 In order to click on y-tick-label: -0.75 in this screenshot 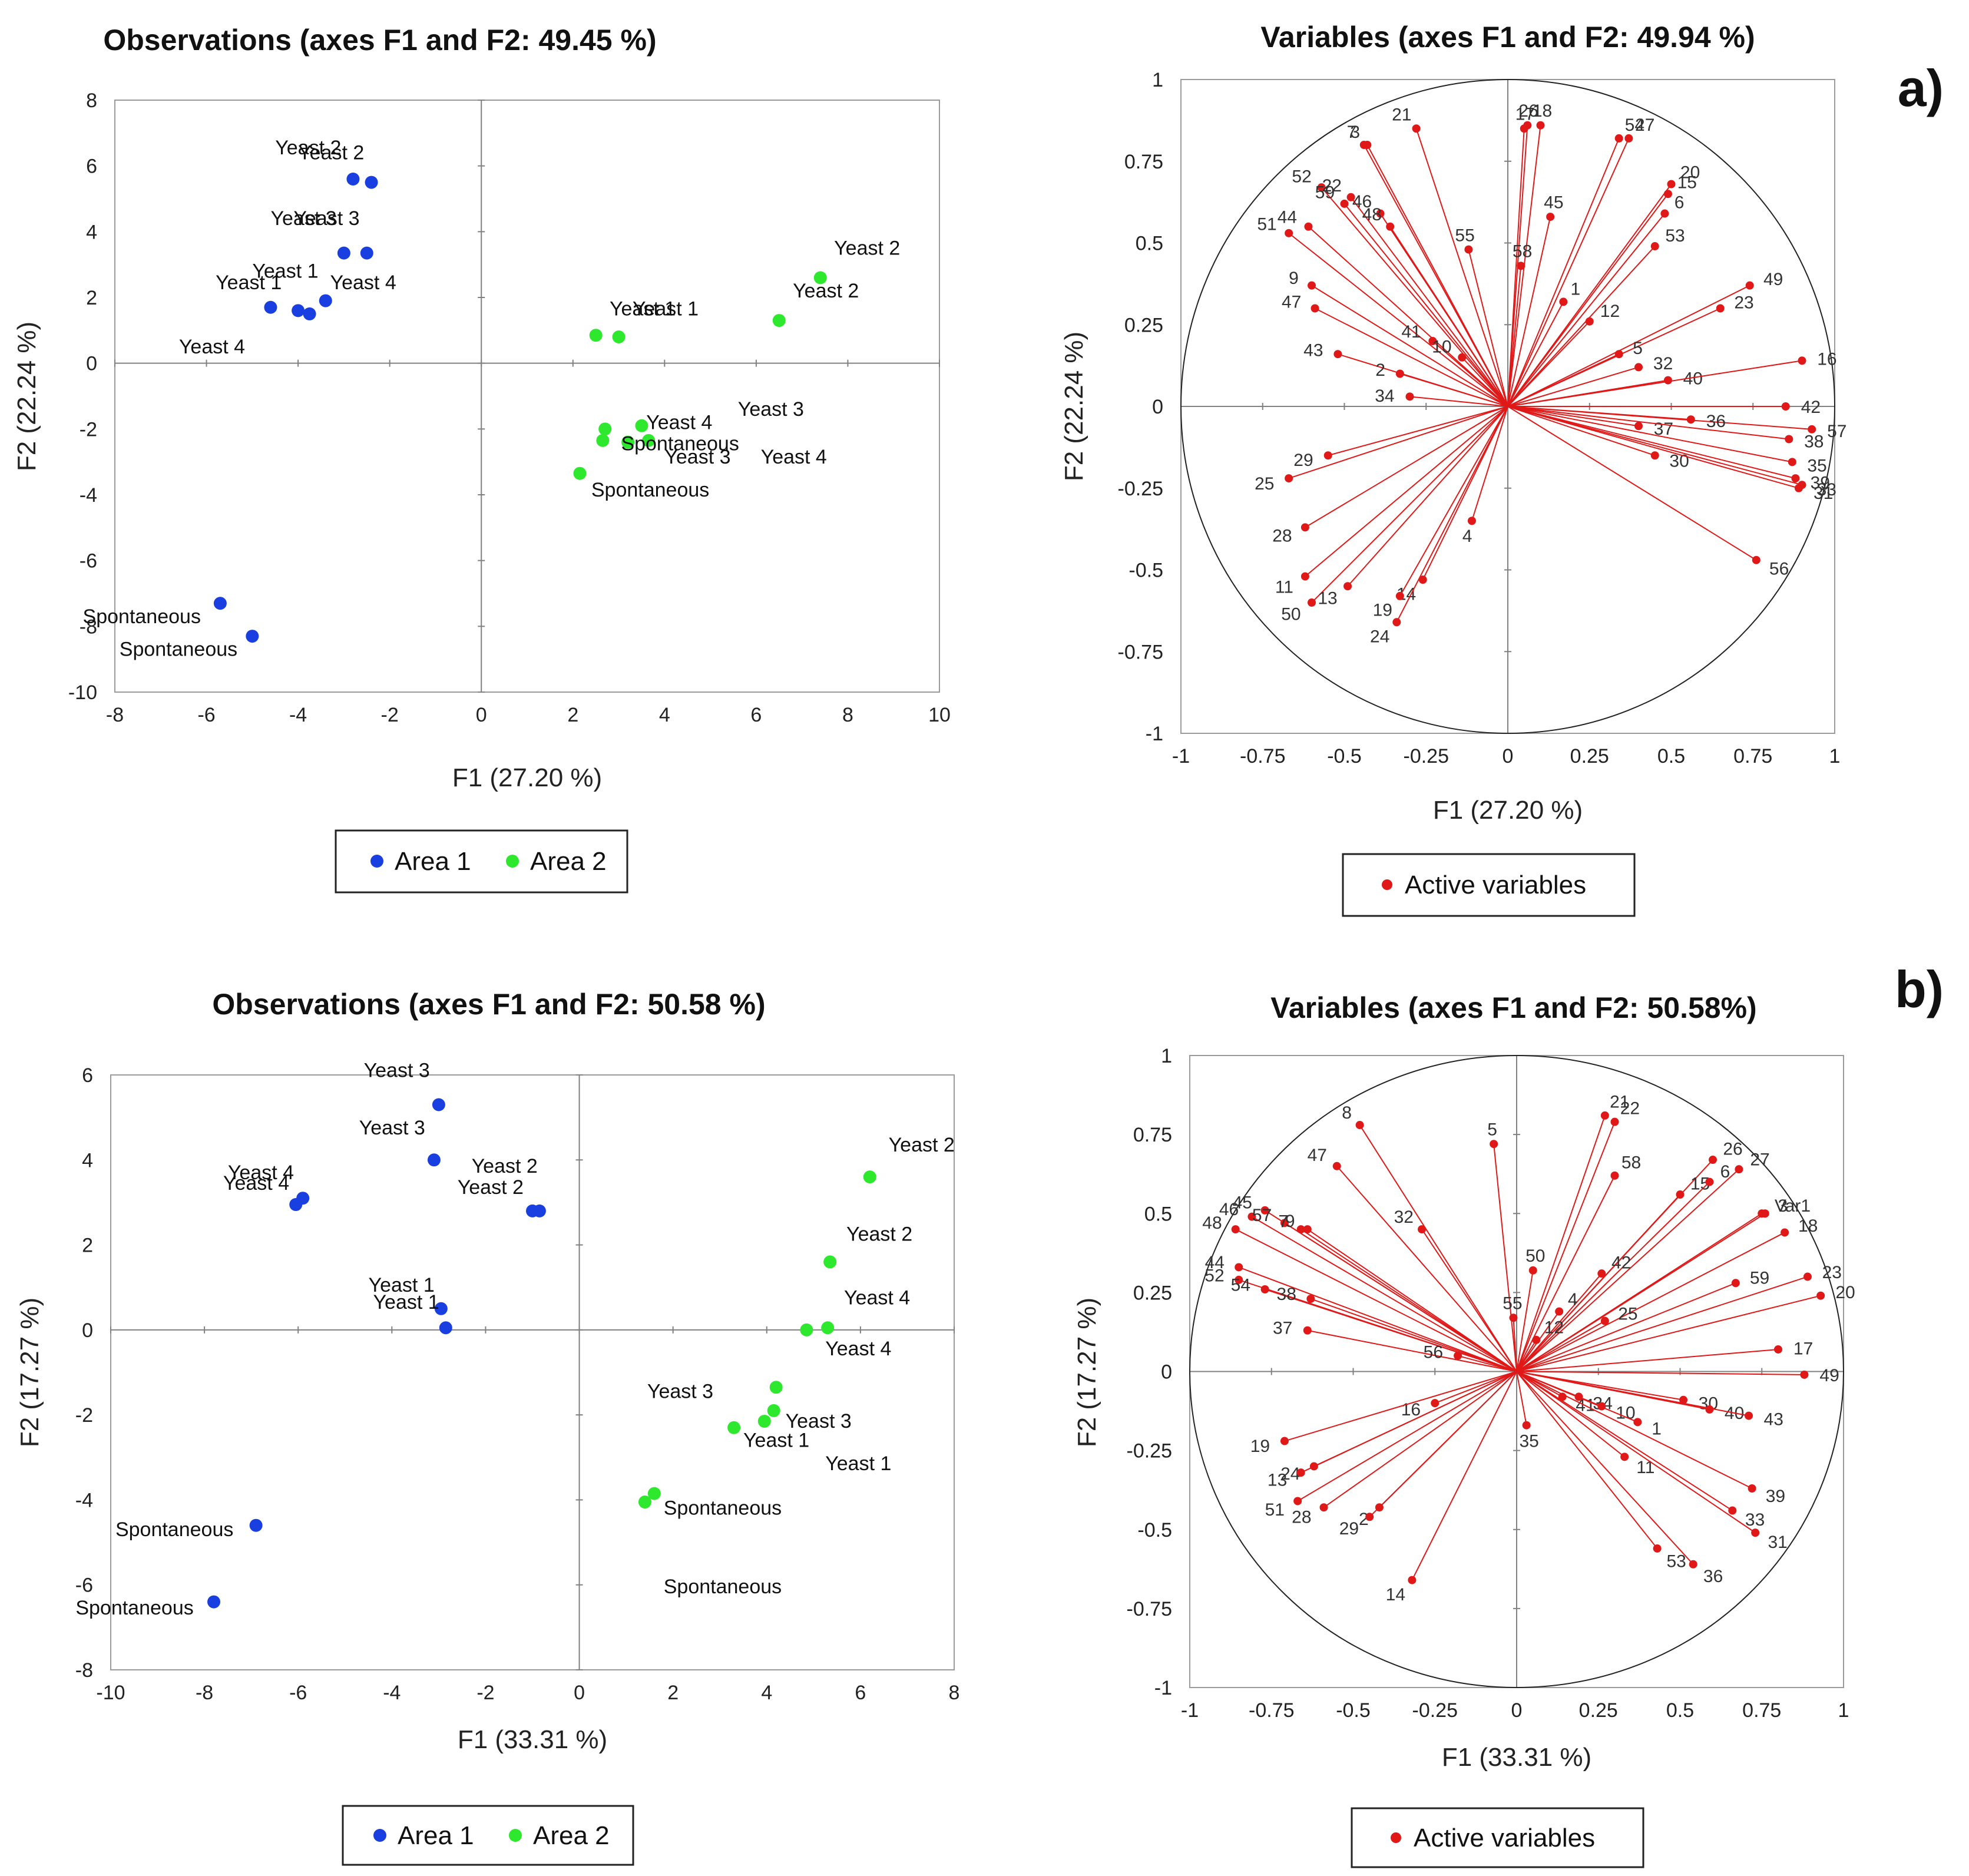, I will do `click(1141, 652)`.